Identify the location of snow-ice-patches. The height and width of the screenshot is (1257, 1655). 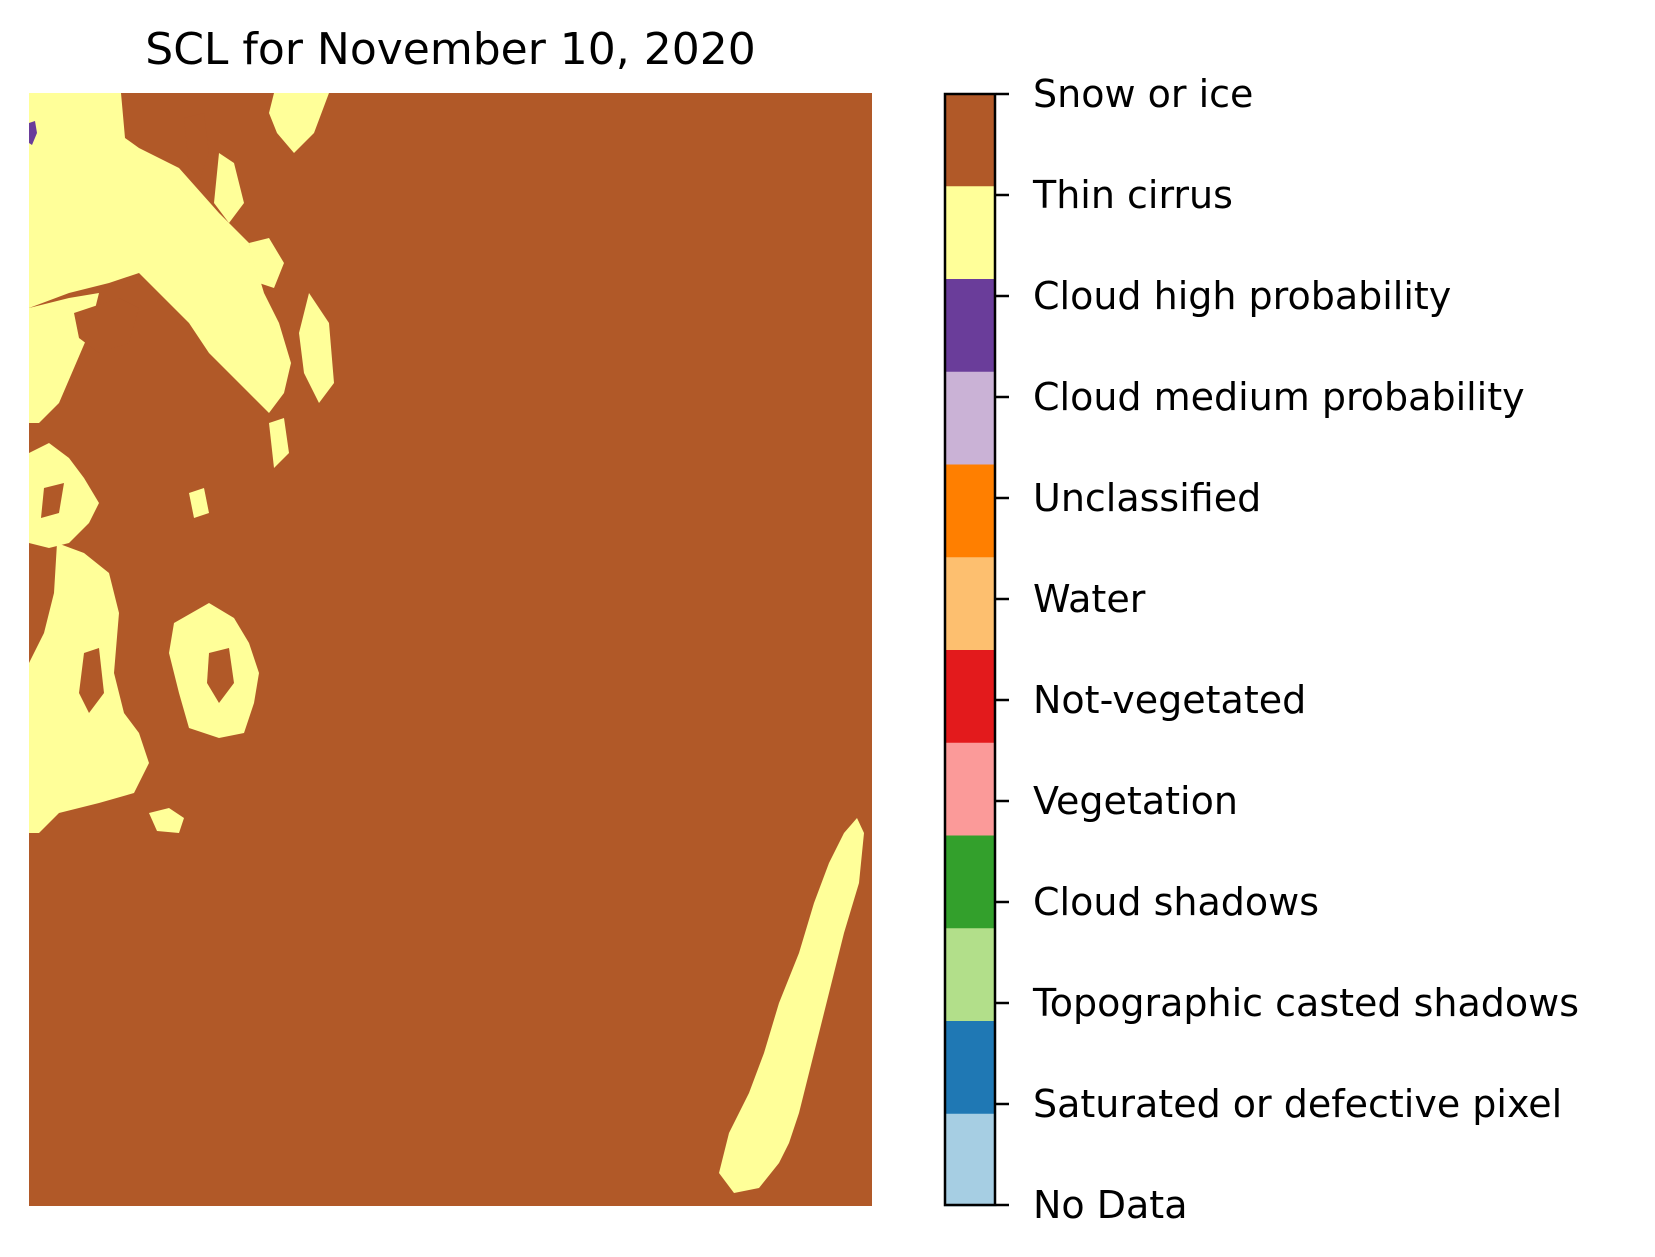
(137, 413).